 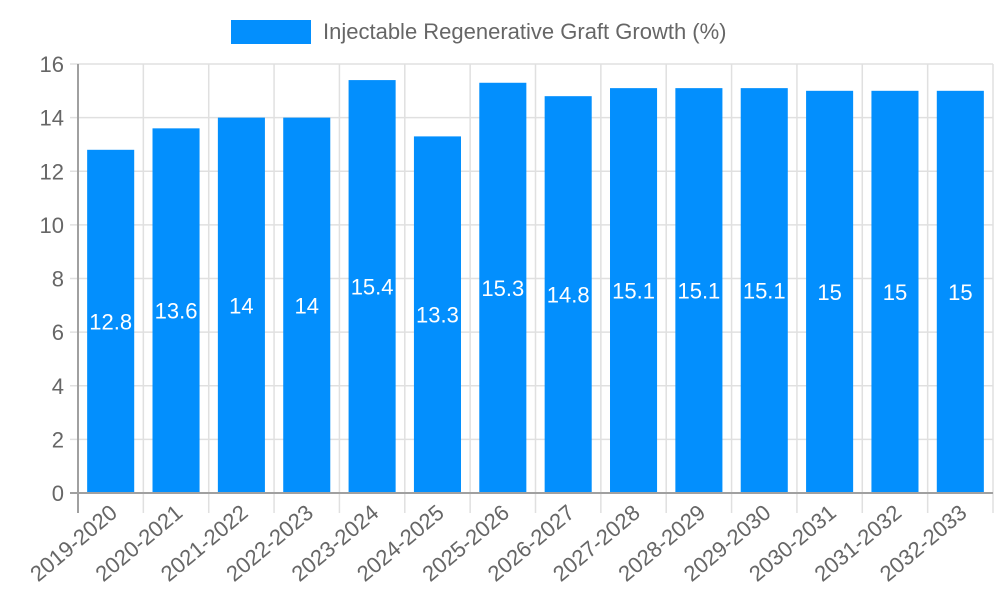 I want to click on legend-label: Injectable Regenerative Graft Growth (%), so click(x=525, y=31).